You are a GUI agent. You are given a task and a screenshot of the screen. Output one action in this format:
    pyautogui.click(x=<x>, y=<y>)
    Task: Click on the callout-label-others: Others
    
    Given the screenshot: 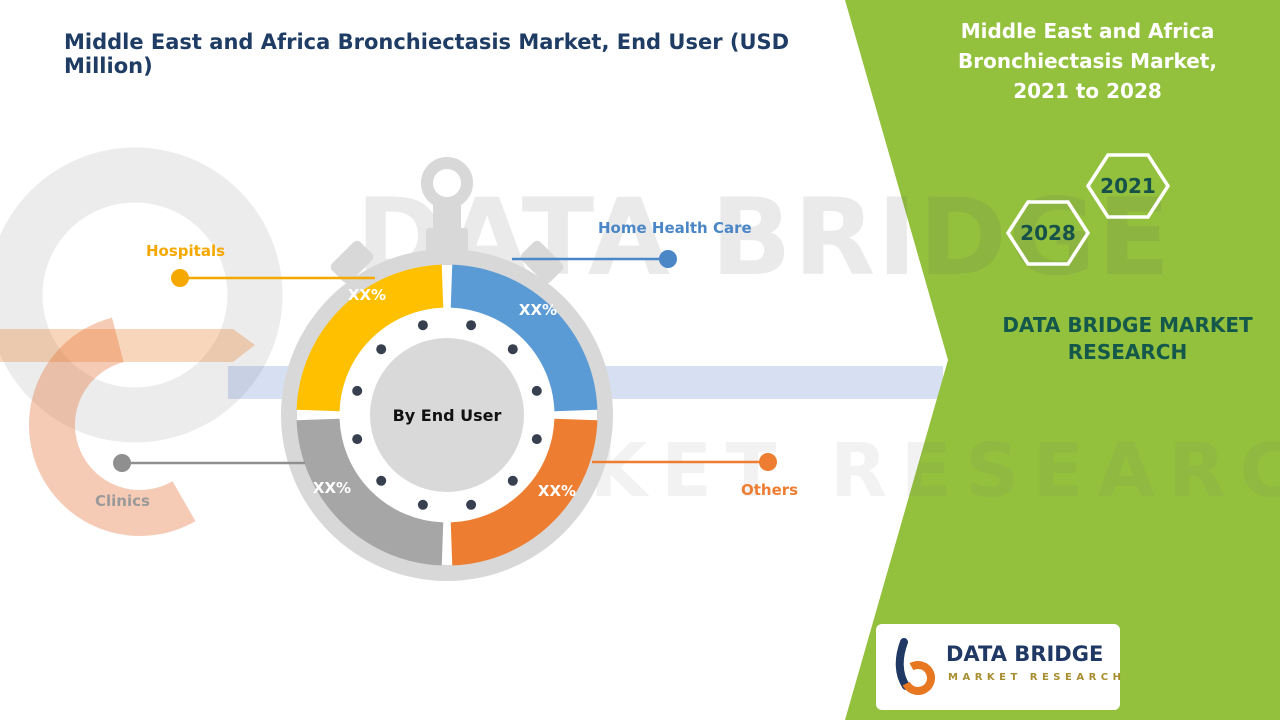 What is the action you would take?
    pyautogui.click(x=770, y=490)
    